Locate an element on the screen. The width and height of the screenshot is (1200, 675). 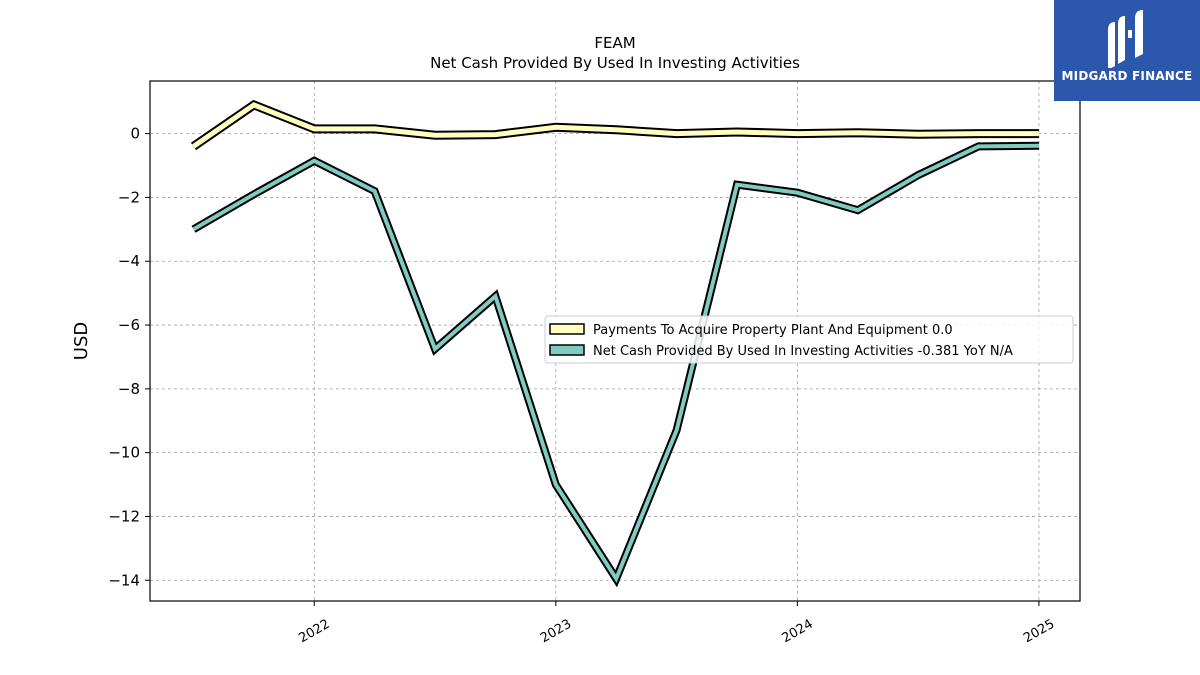
series-line is located at coordinates (615, 125).